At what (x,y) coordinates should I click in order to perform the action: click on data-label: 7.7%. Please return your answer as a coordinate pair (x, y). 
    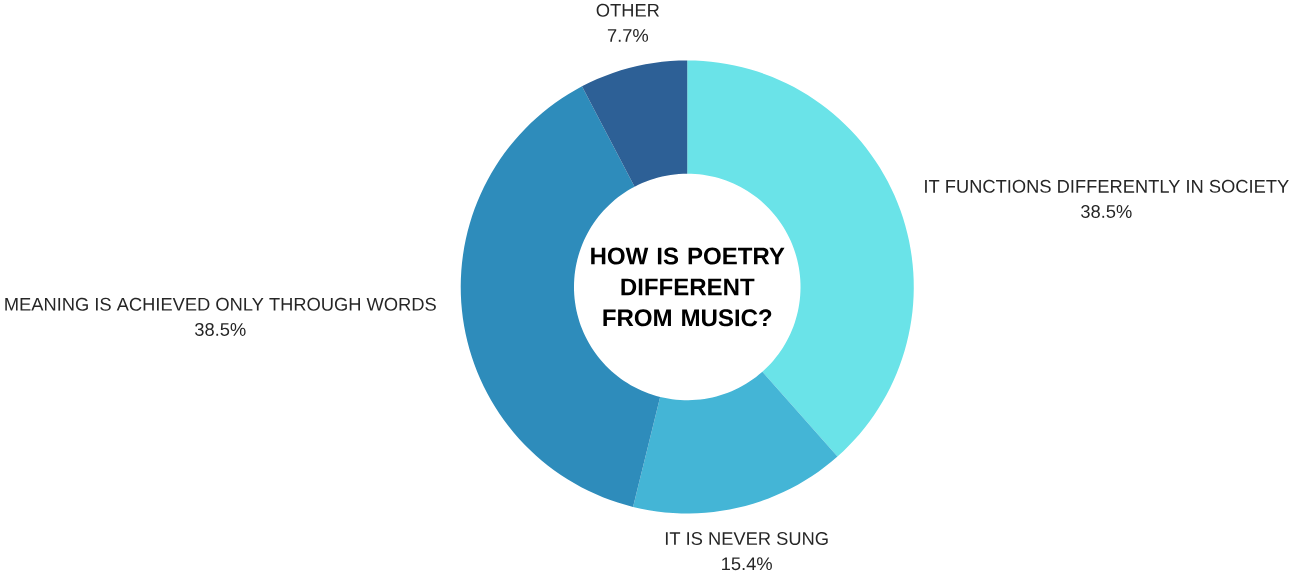
    Looking at the image, I should click on (628, 35).